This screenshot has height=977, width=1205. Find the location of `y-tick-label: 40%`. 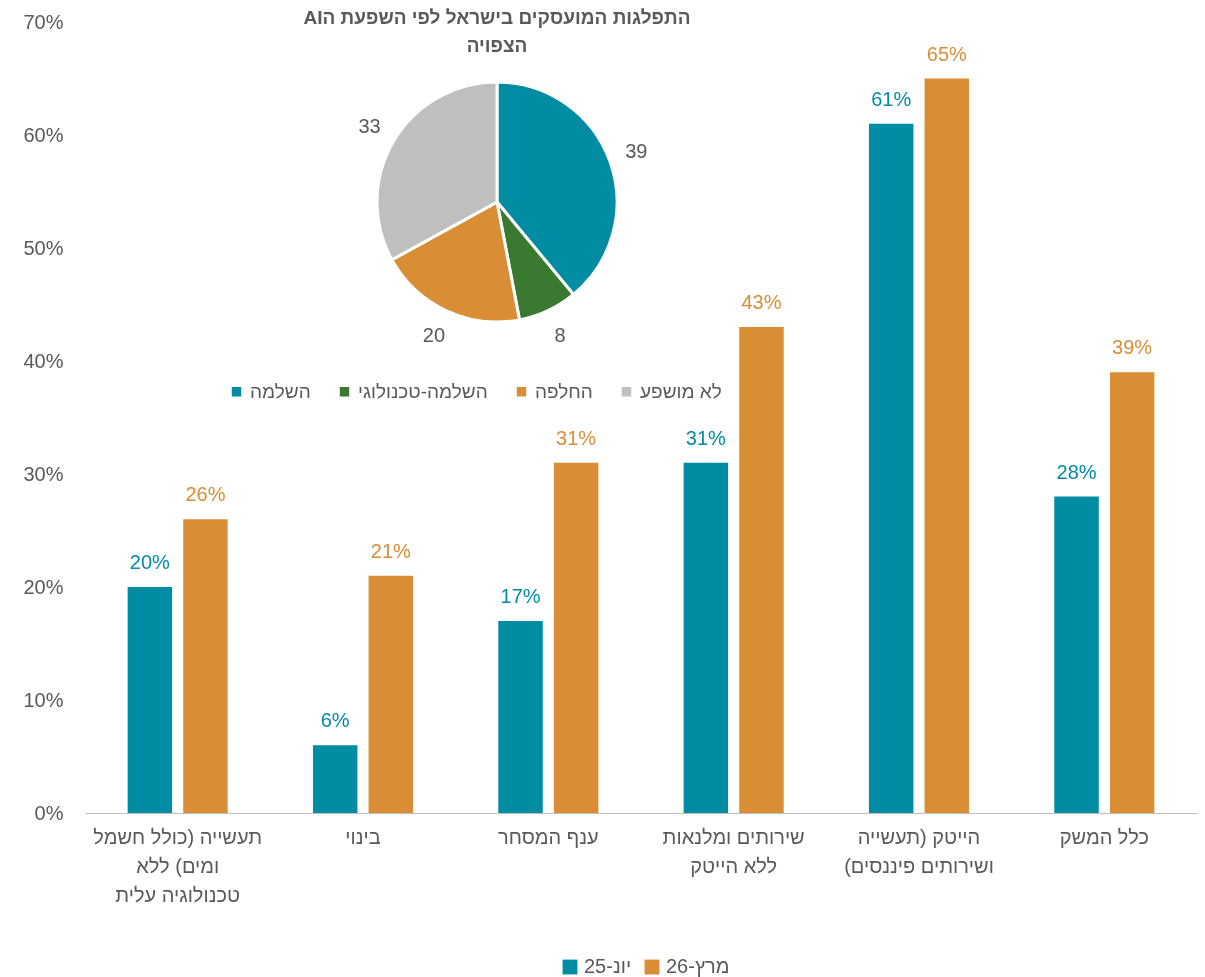

y-tick-label: 40% is located at coordinates (43, 360).